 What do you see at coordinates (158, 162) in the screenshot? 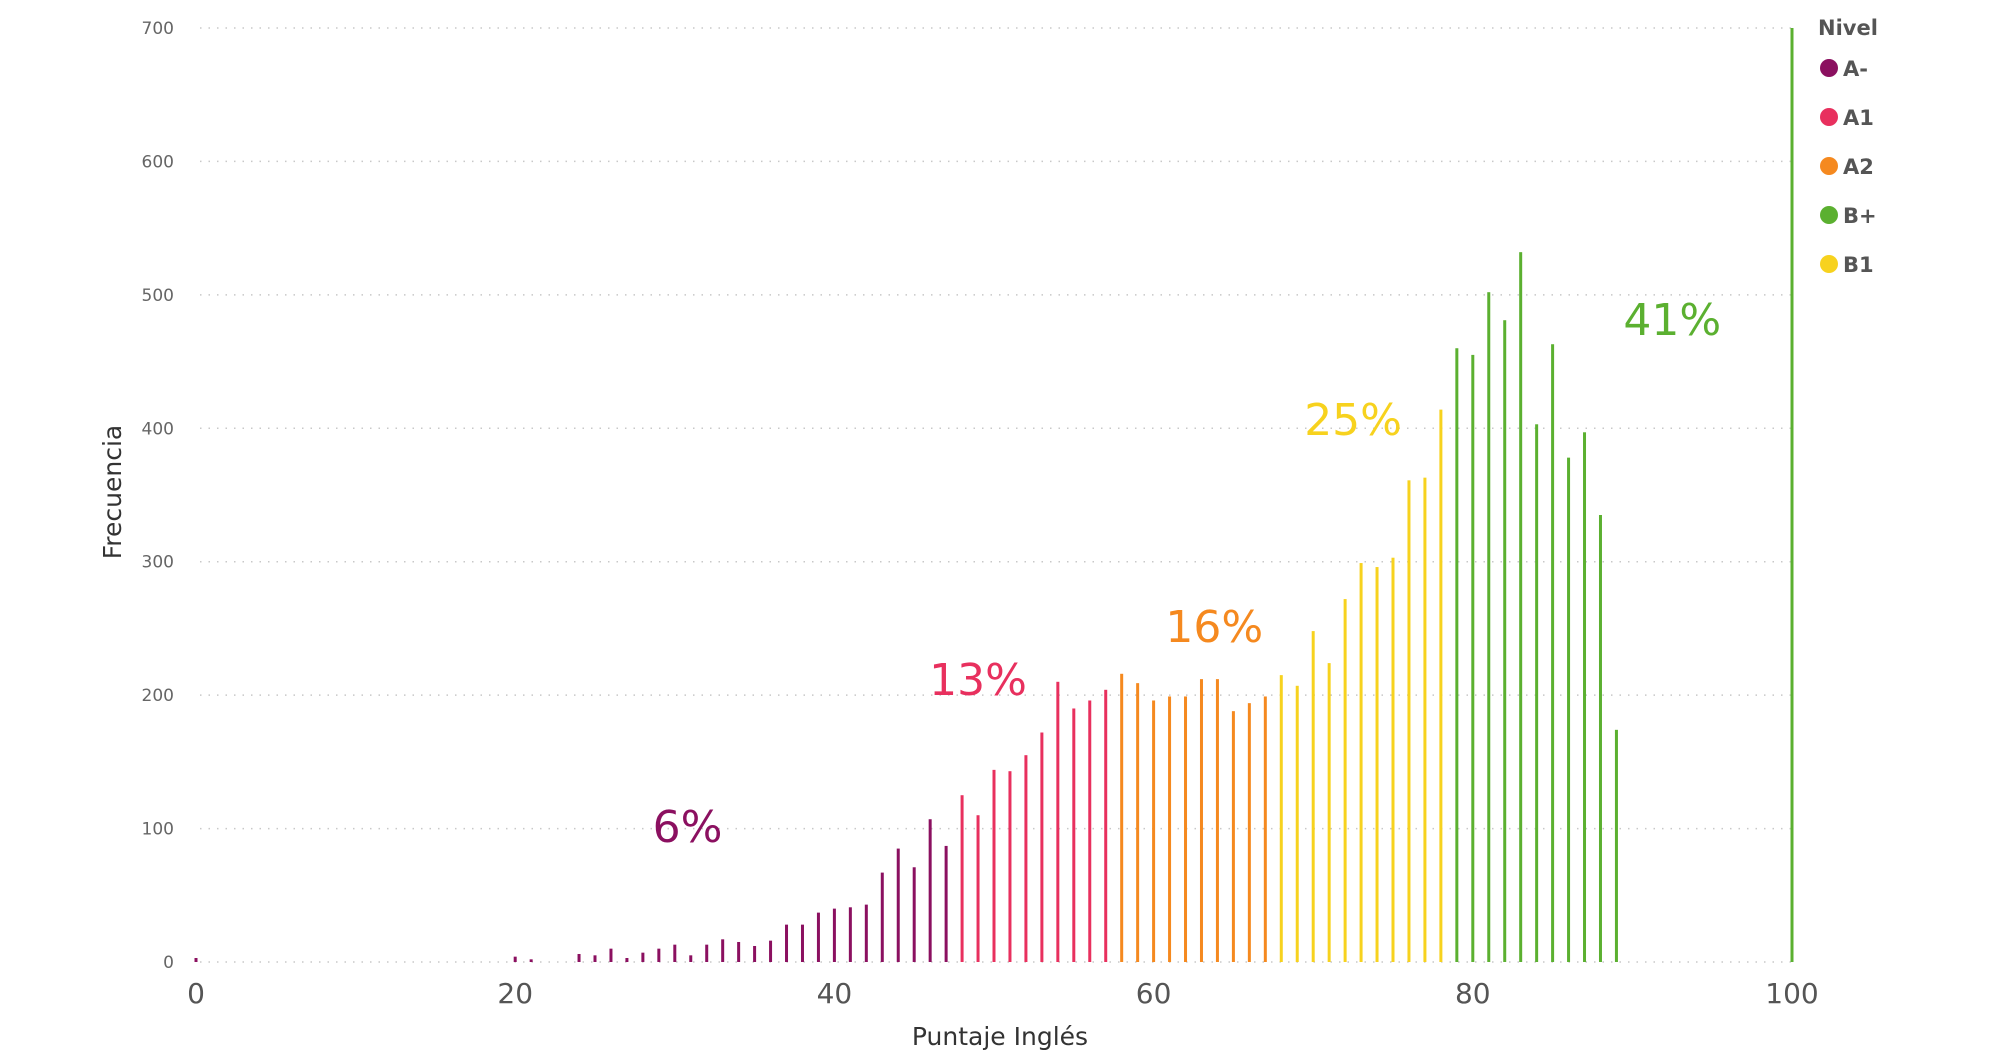
I see `y-tick-label: 600` at bounding box center [158, 162].